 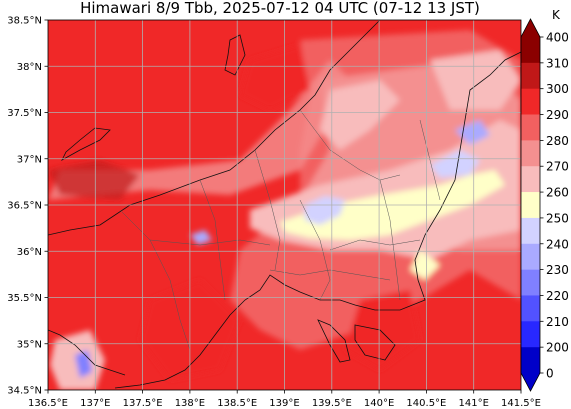 I want to click on colorbar-tick-label: 290, so click(x=557, y=115).